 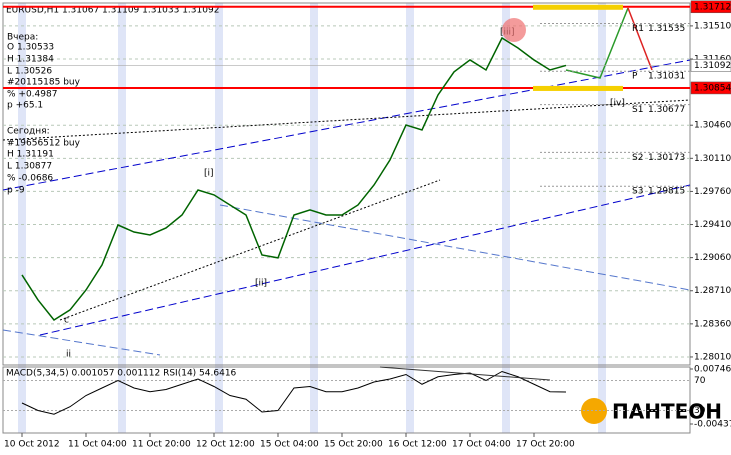 What do you see at coordinates (712, 357) in the screenshot?
I see `y-tick-label: 1.28010` at bounding box center [712, 357].